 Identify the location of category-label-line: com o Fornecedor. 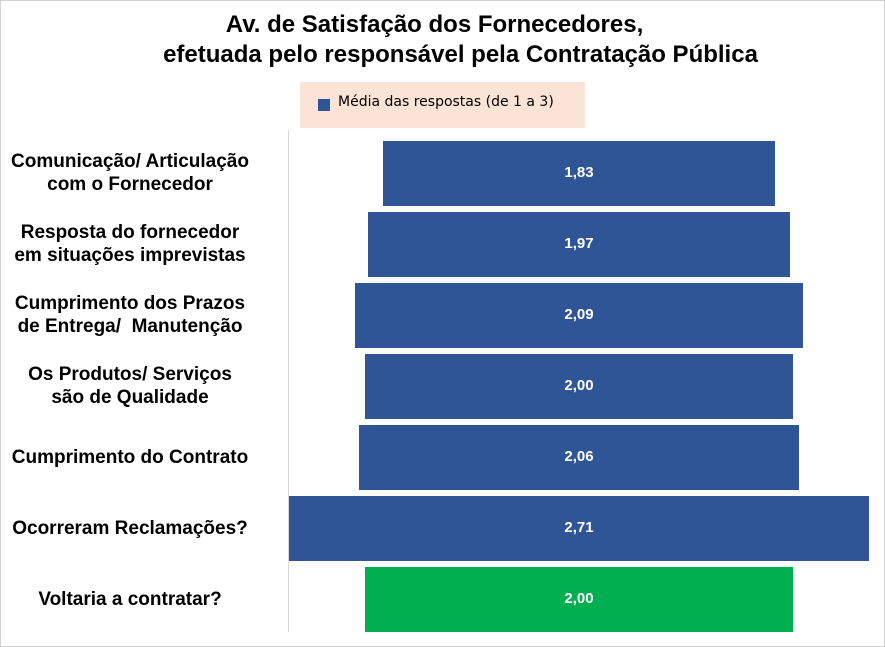
(130, 184).